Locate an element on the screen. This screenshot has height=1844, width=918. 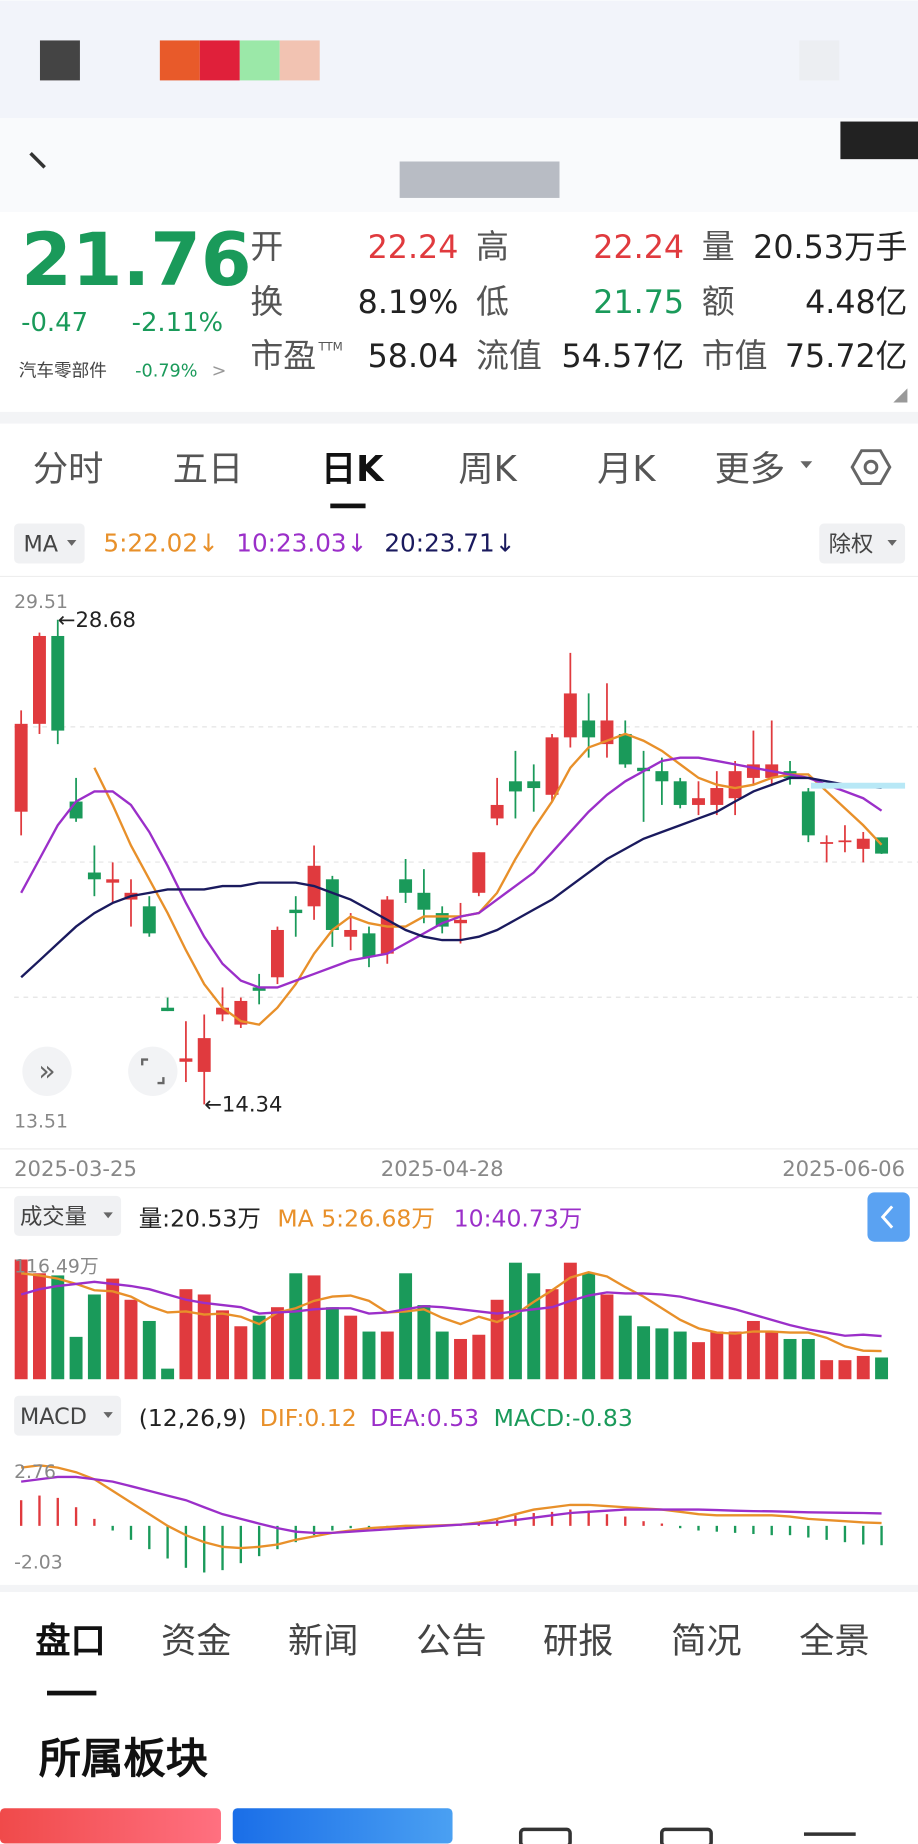
field-value: 54.57亿 is located at coordinates (623, 357).